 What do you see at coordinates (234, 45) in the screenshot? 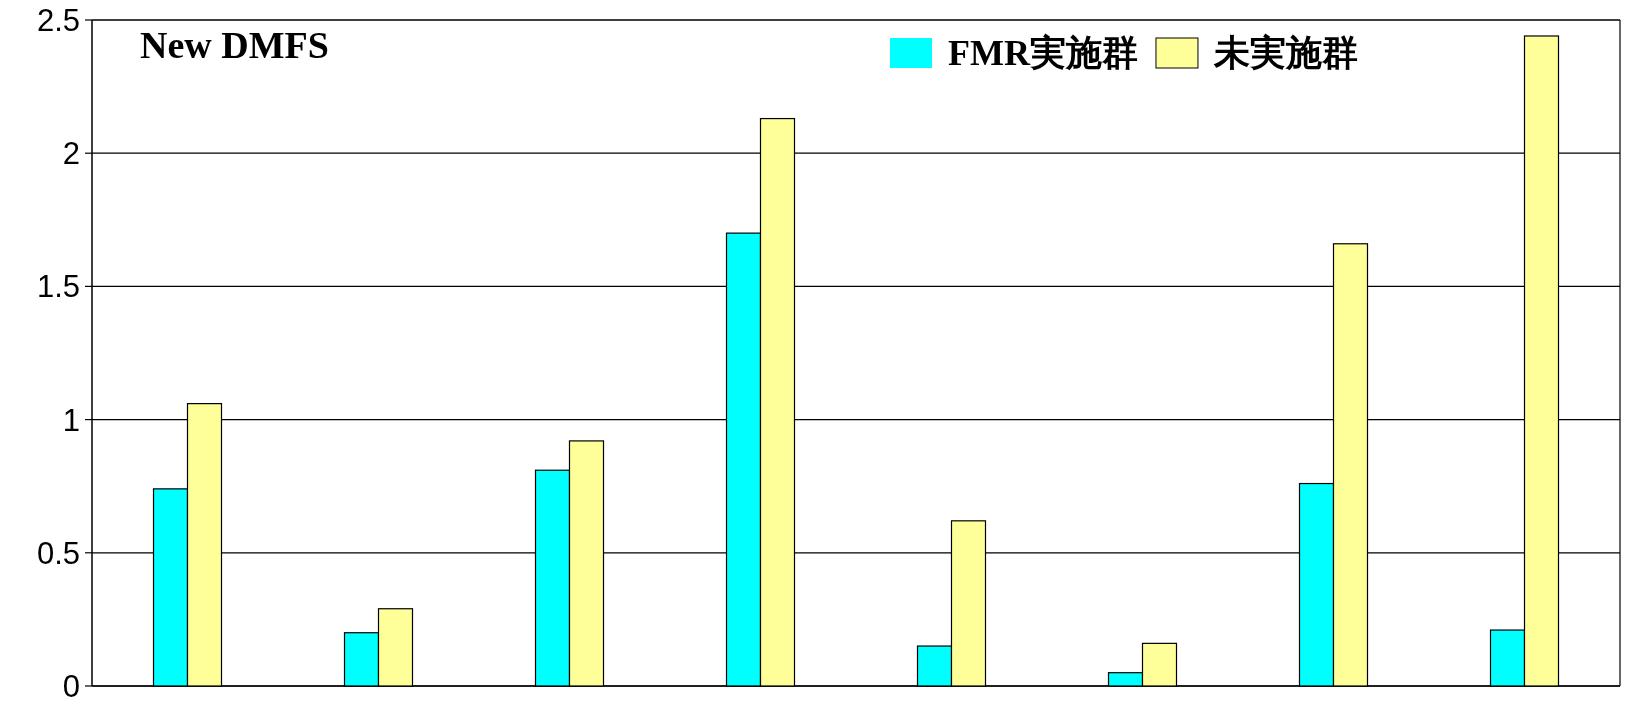
I see `chart-title: New DMFS` at bounding box center [234, 45].